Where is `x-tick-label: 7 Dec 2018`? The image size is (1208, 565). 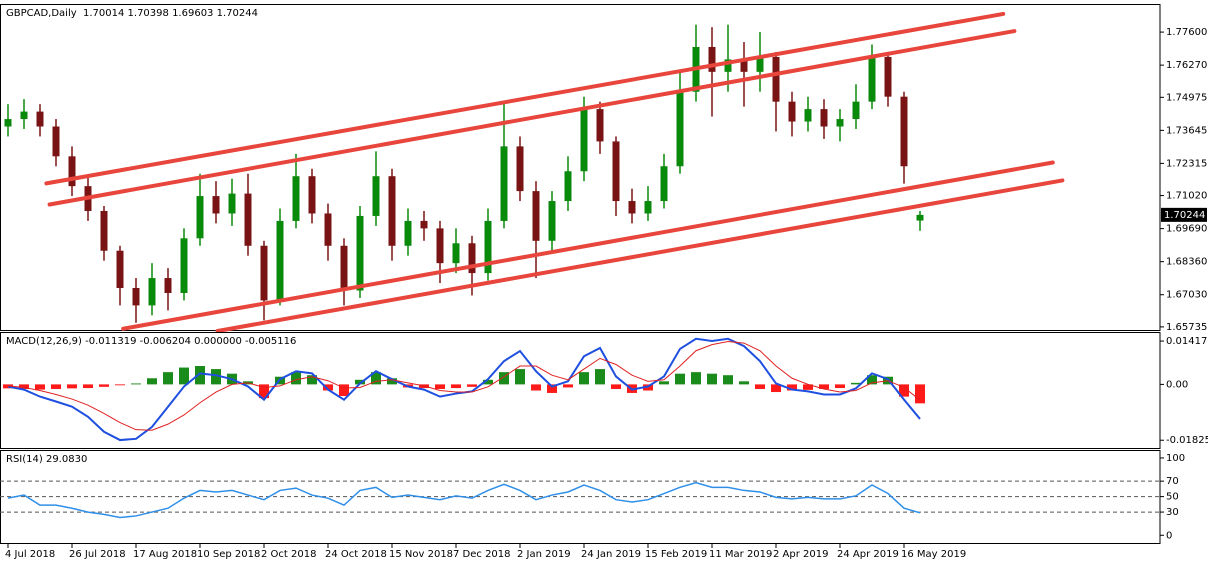 x-tick-label: 7 Dec 2018 is located at coordinates (482, 554).